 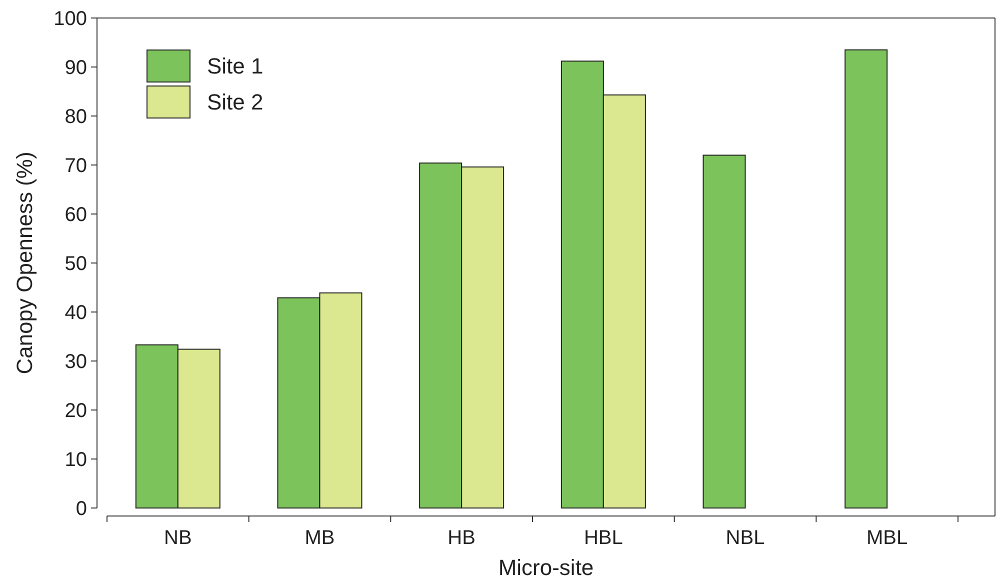 I want to click on y-tick-label: 90, so click(x=75, y=68).